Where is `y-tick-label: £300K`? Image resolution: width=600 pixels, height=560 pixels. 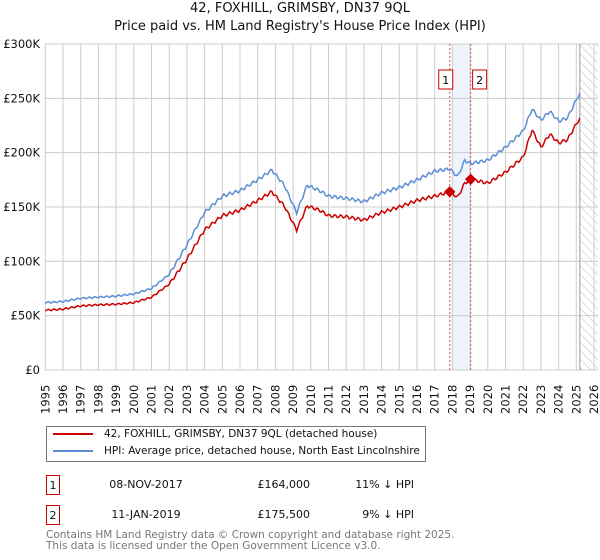
y-tick-label: £300K is located at coordinates (21, 44).